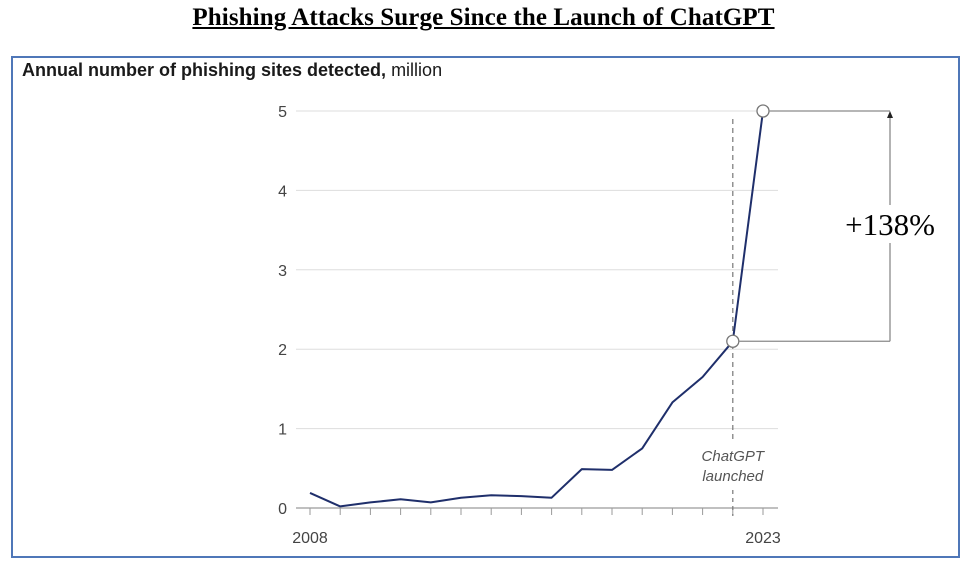 Image resolution: width=967 pixels, height=564 pixels. Describe the element at coordinates (836, 226) in the screenshot. I see `change-bracket: +138%` at that location.